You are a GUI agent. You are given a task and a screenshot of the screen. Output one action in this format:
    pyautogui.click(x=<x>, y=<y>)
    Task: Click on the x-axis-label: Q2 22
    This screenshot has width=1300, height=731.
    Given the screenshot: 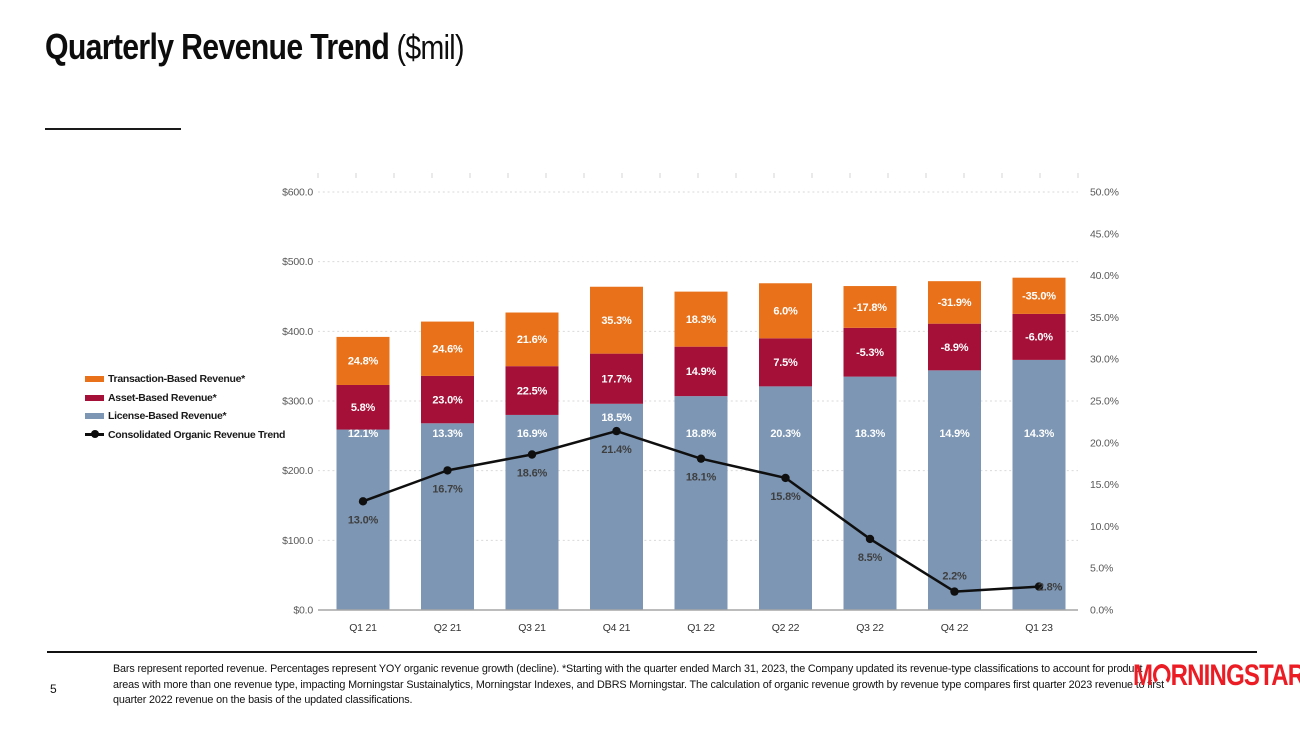 What is the action you would take?
    pyautogui.click(x=786, y=628)
    